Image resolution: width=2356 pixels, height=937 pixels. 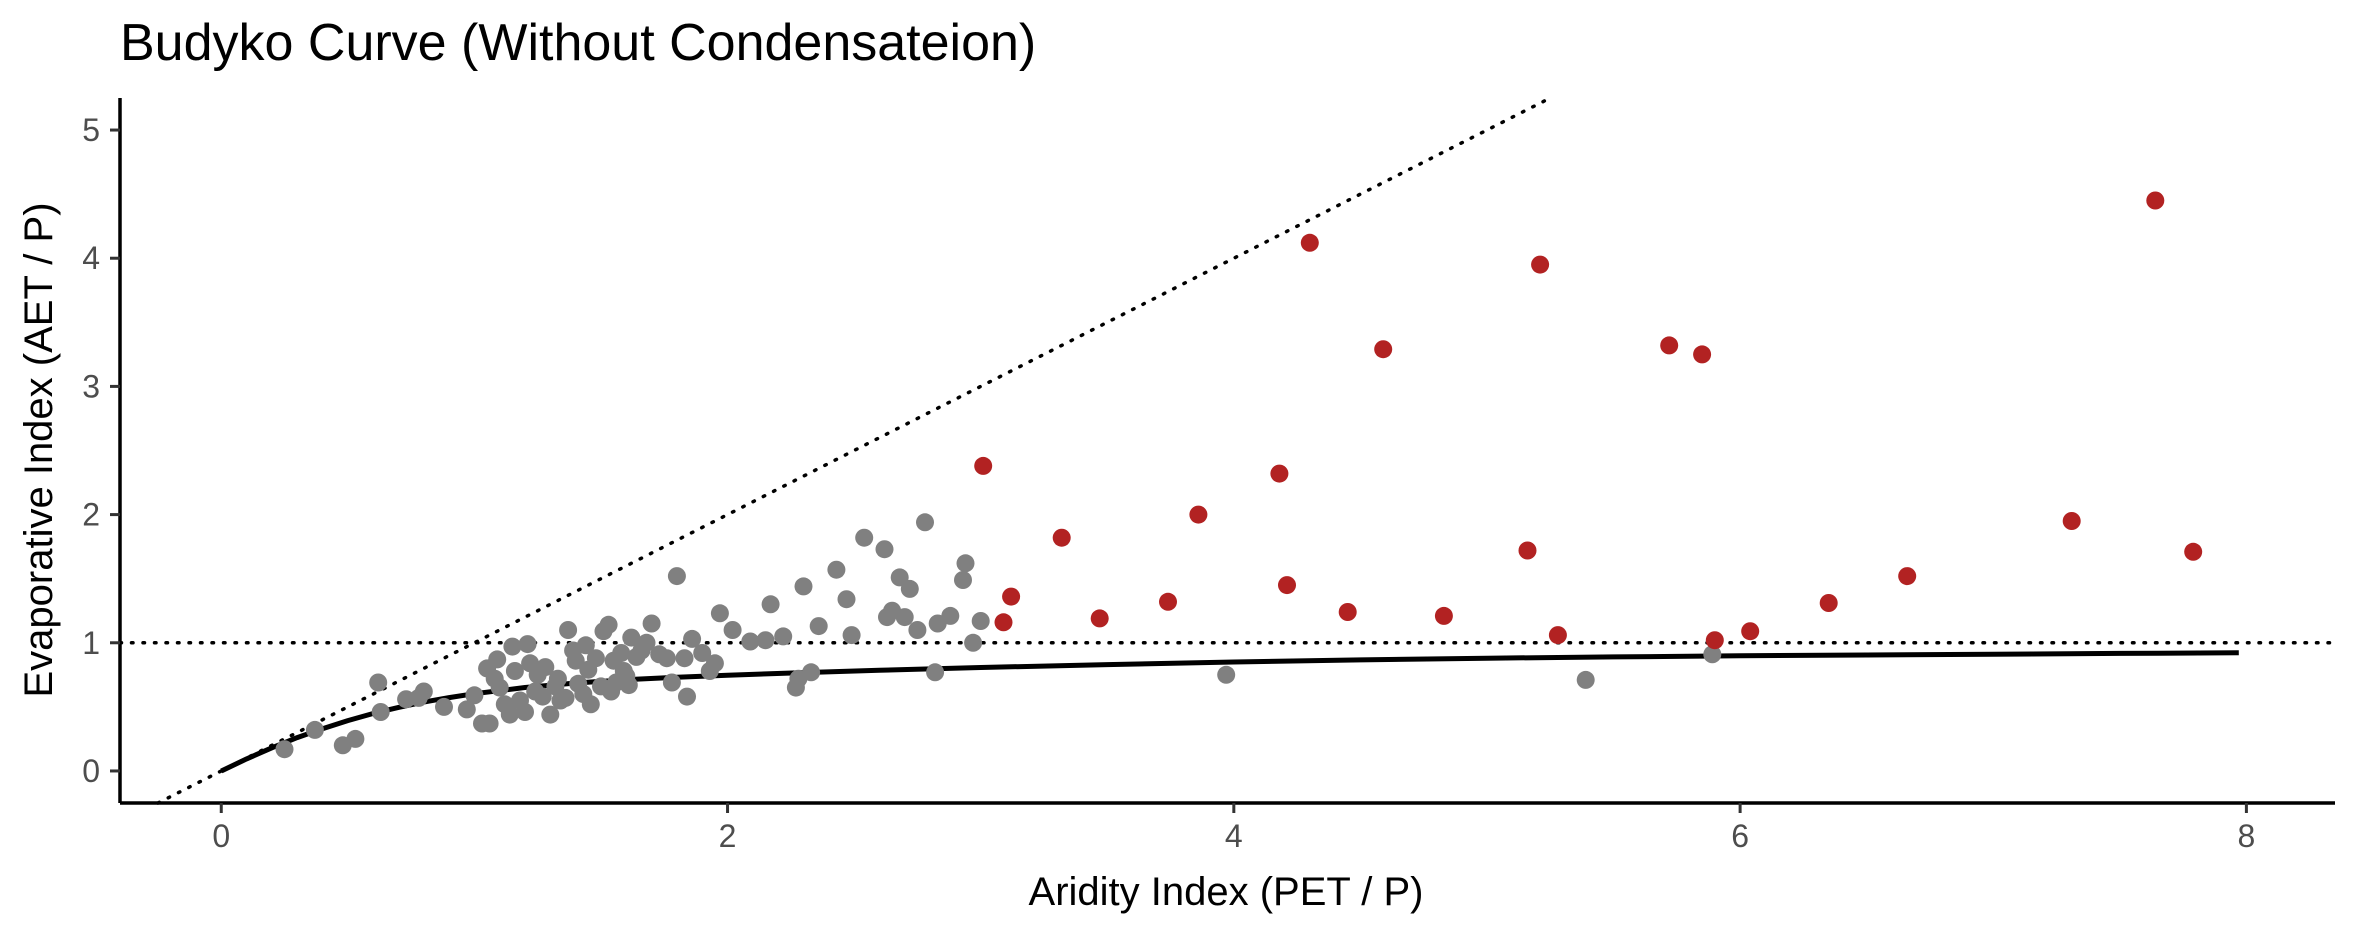 What do you see at coordinates (91, 515) in the screenshot?
I see `y-tick-label: 2` at bounding box center [91, 515].